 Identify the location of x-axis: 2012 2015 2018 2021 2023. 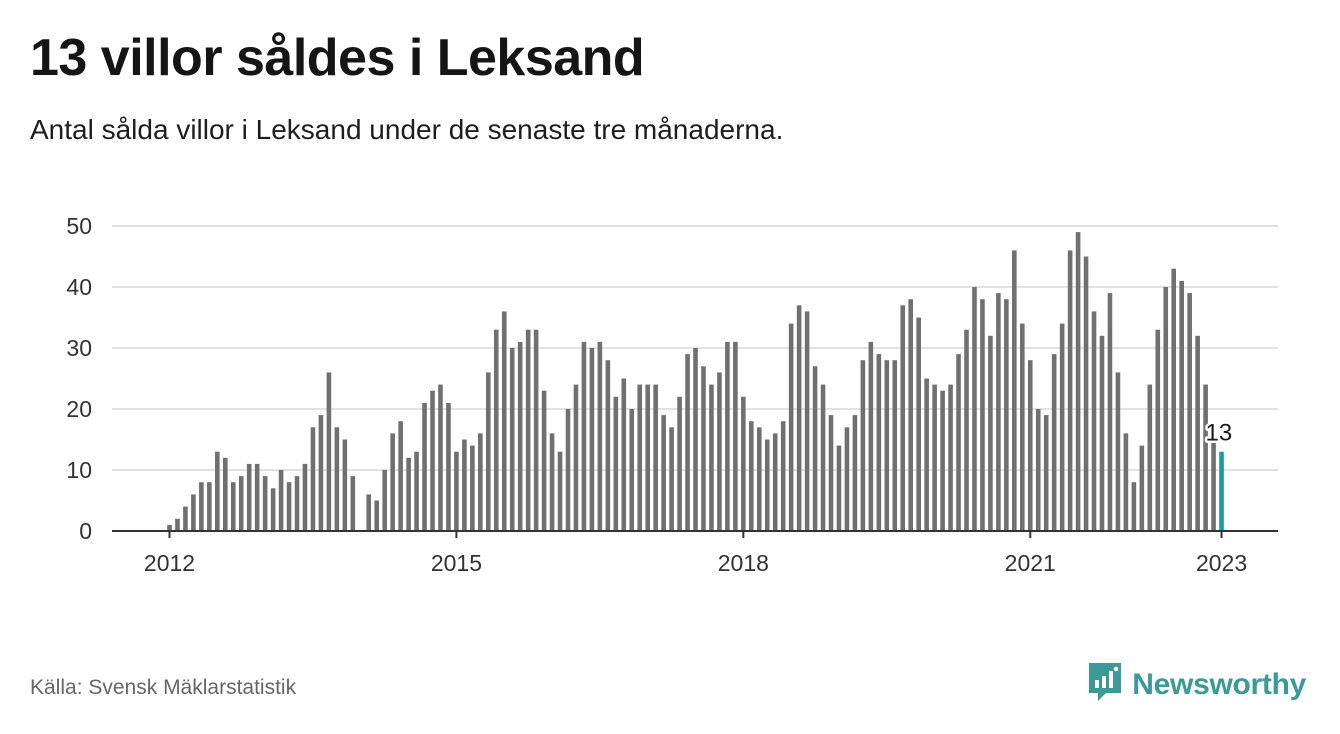
(695, 553).